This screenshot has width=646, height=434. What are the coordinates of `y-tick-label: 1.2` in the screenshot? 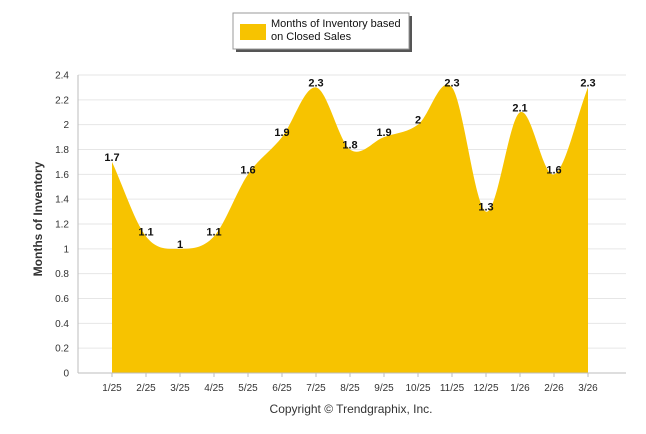 It's located at (62, 225).